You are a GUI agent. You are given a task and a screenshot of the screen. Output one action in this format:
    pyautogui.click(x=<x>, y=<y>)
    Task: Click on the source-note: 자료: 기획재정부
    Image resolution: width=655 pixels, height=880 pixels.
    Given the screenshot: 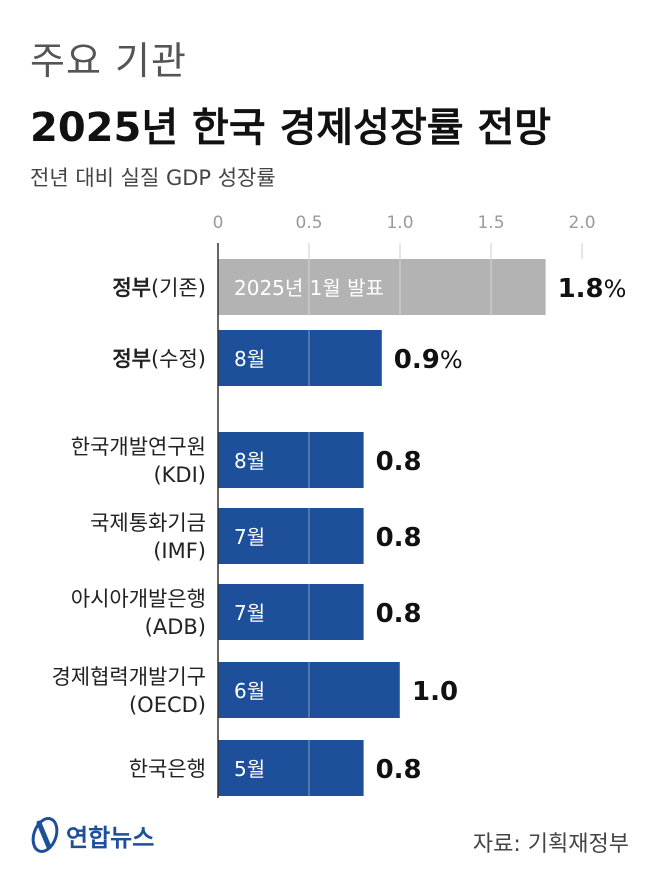 What is the action you would take?
    pyautogui.click(x=550, y=844)
    